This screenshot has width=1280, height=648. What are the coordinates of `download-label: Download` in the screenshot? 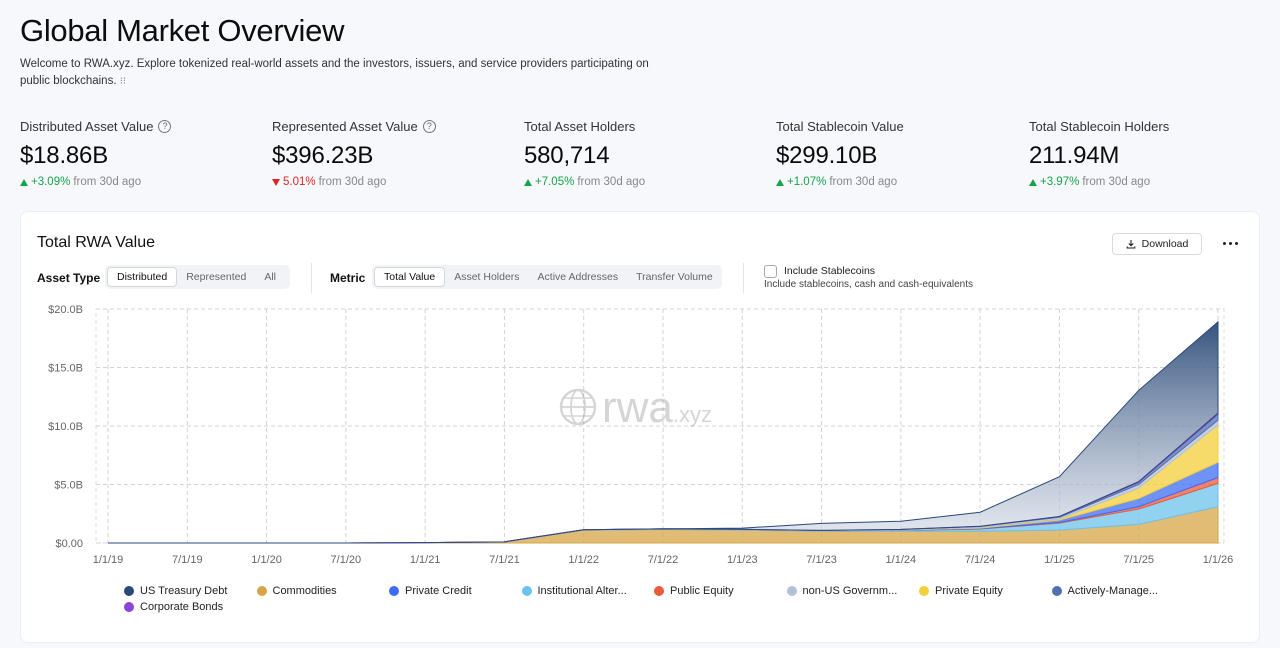 It's located at (1165, 244).